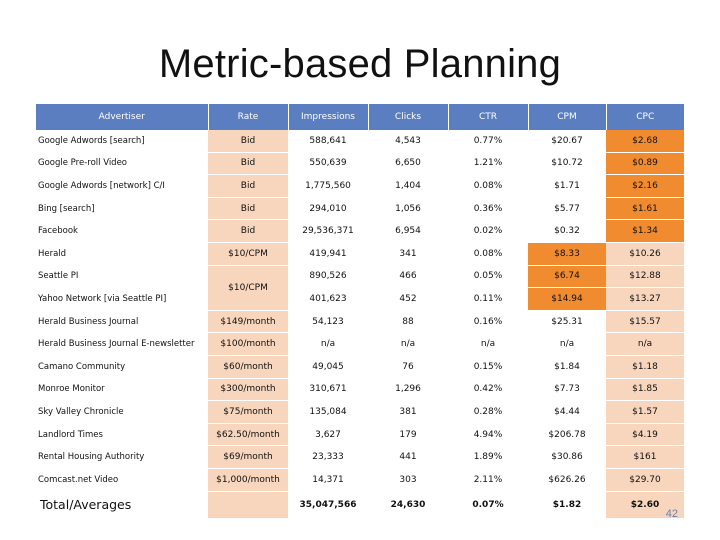 This screenshot has width=720, height=540. Describe the element at coordinates (328, 504) in the screenshot. I see `totals-impressions: 35,047,566` at that location.